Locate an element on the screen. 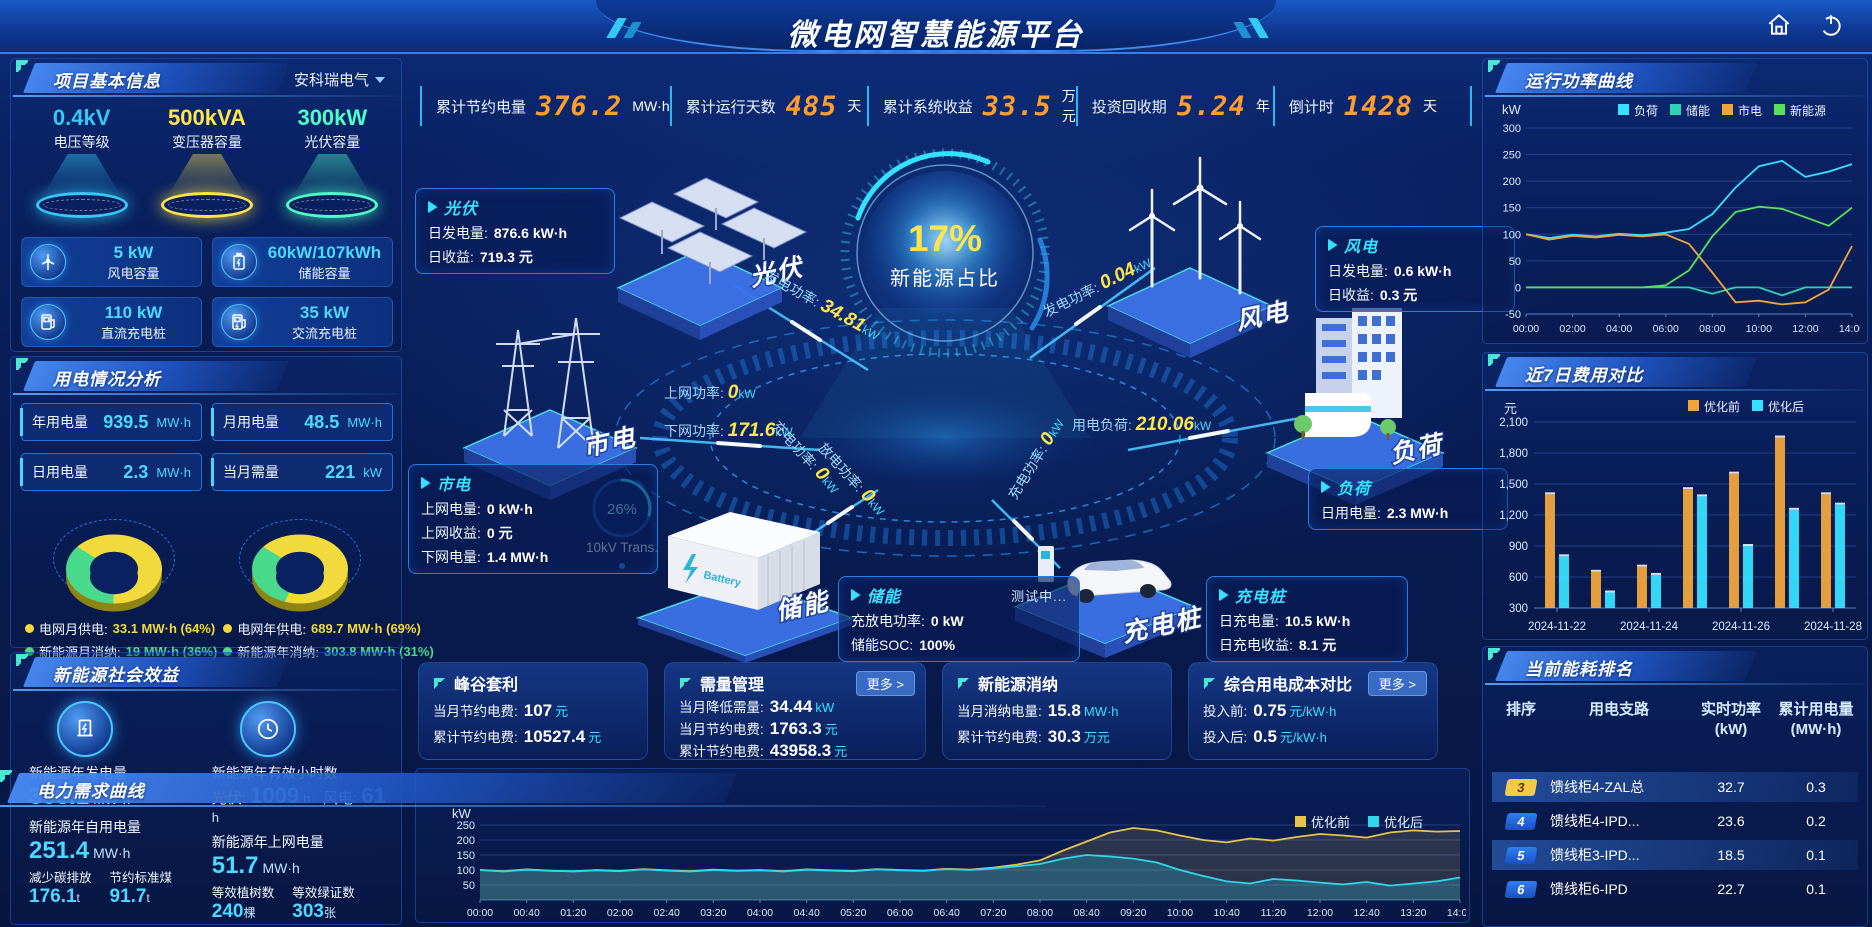 The image size is (1872, 927). rank-badge: 6 is located at coordinates (1521, 889).